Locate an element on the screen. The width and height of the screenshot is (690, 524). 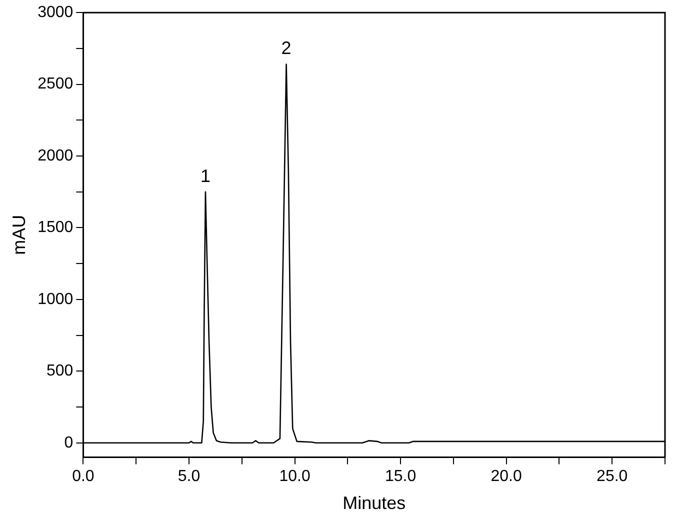
y-tick-label: 1500 is located at coordinates (56, 227).